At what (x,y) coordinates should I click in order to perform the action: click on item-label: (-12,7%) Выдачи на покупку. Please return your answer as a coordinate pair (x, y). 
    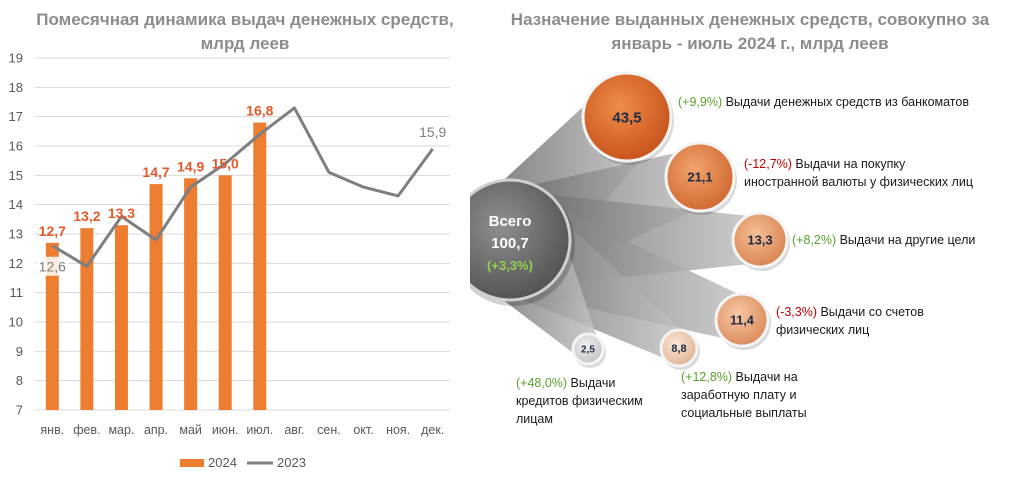
    Looking at the image, I should click on (825, 164).